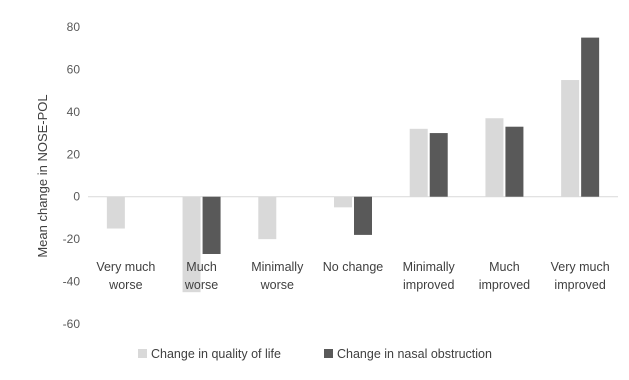  Describe the element at coordinates (74, 27) in the screenshot. I see `y-tick-label: 80` at that location.